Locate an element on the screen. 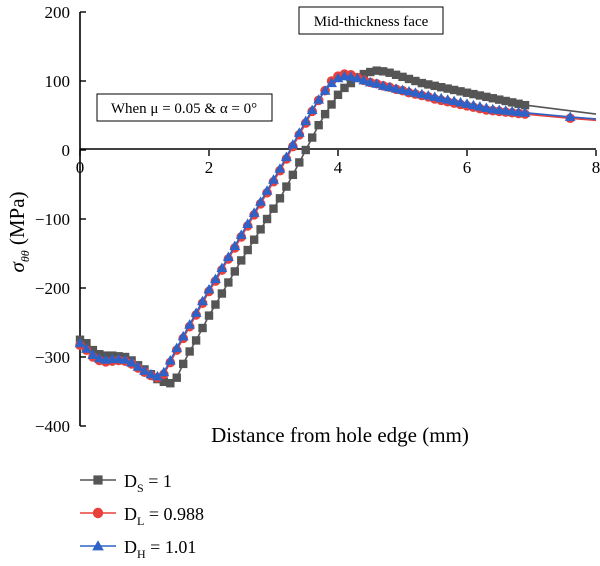 Image resolution: width=600 pixels, height=566 pixels. y-tick-label: −400 is located at coordinates (52, 426).